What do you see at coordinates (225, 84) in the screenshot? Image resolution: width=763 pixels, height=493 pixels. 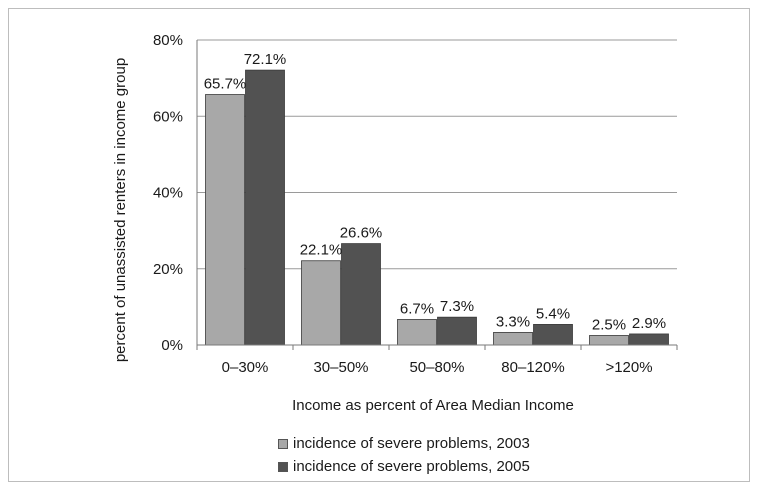 I see `data-label-2003: 65.7%` at bounding box center [225, 84].